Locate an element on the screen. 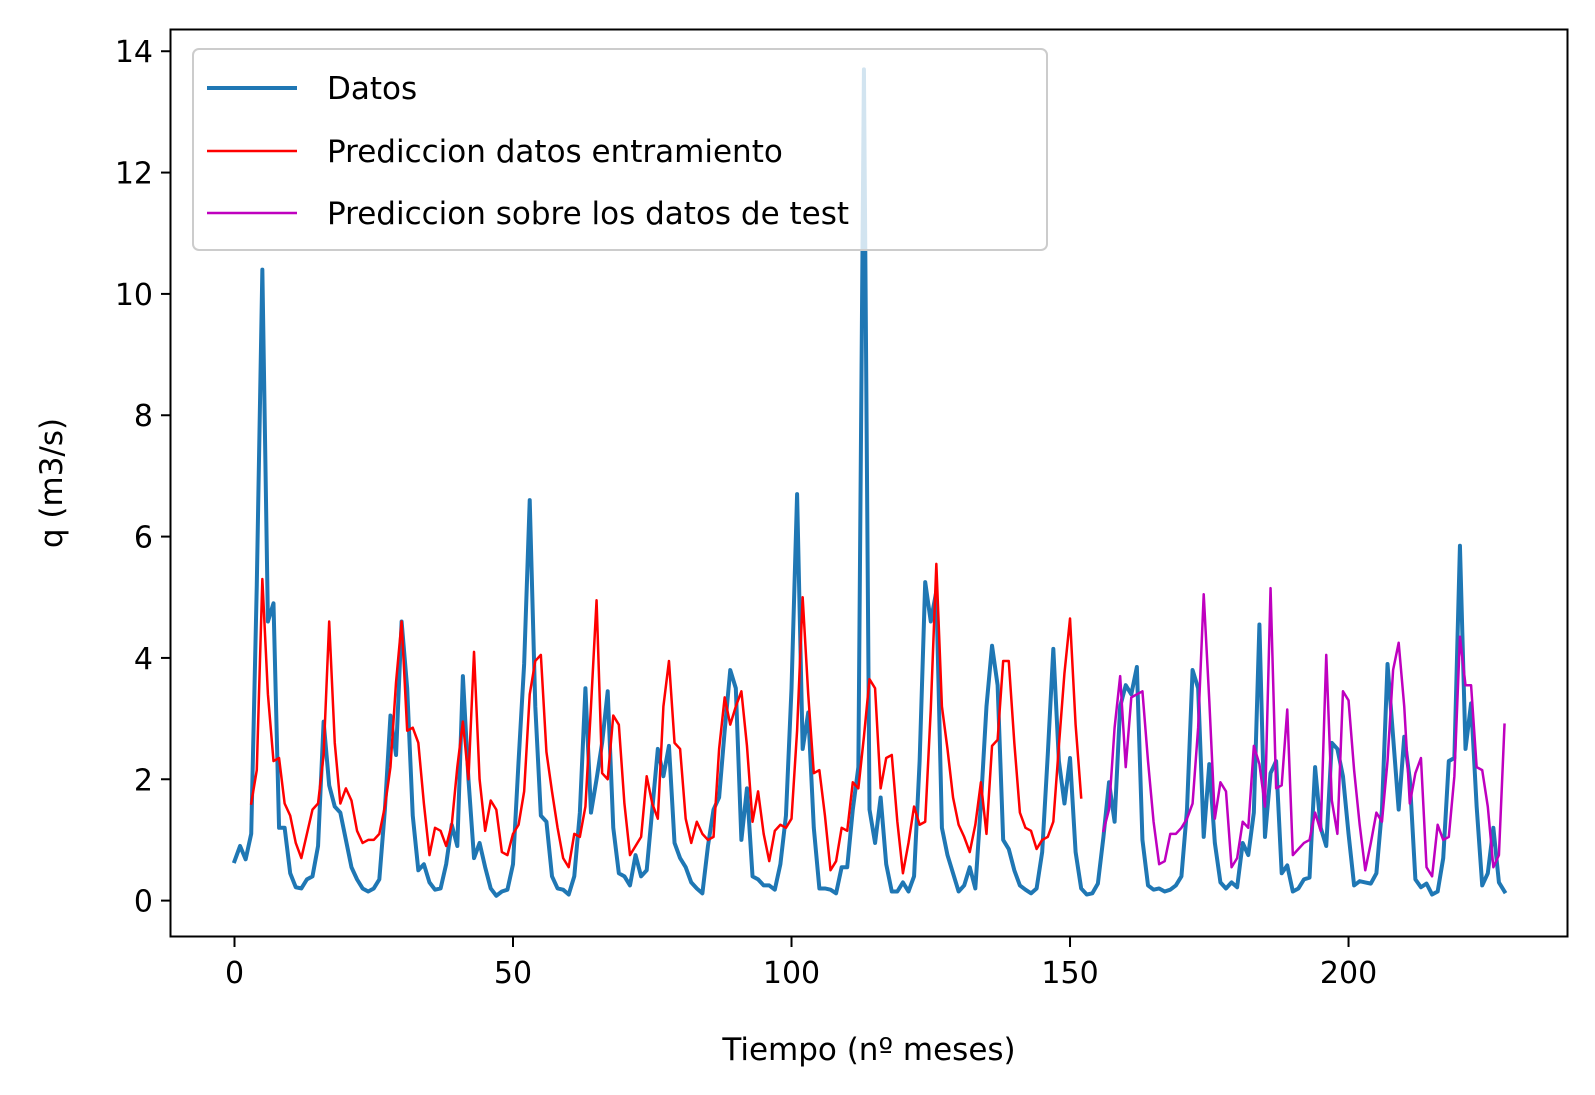  y-tick-label: 6 is located at coordinates (143, 538).